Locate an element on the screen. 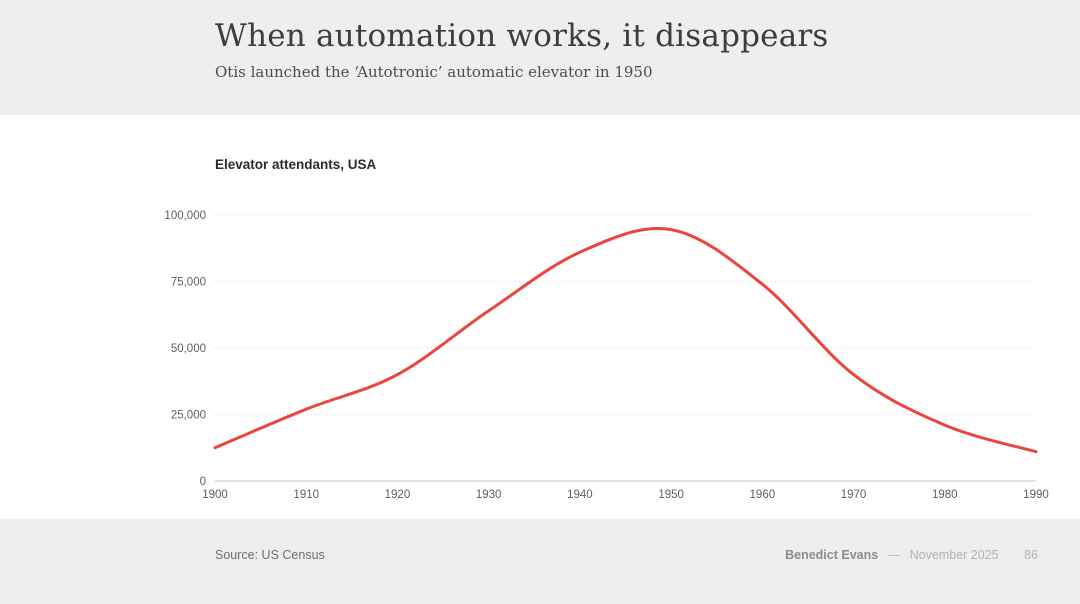 This screenshot has height=604, width=1080. y-tick-label: 25,000 is located at coordinates (188, 416).